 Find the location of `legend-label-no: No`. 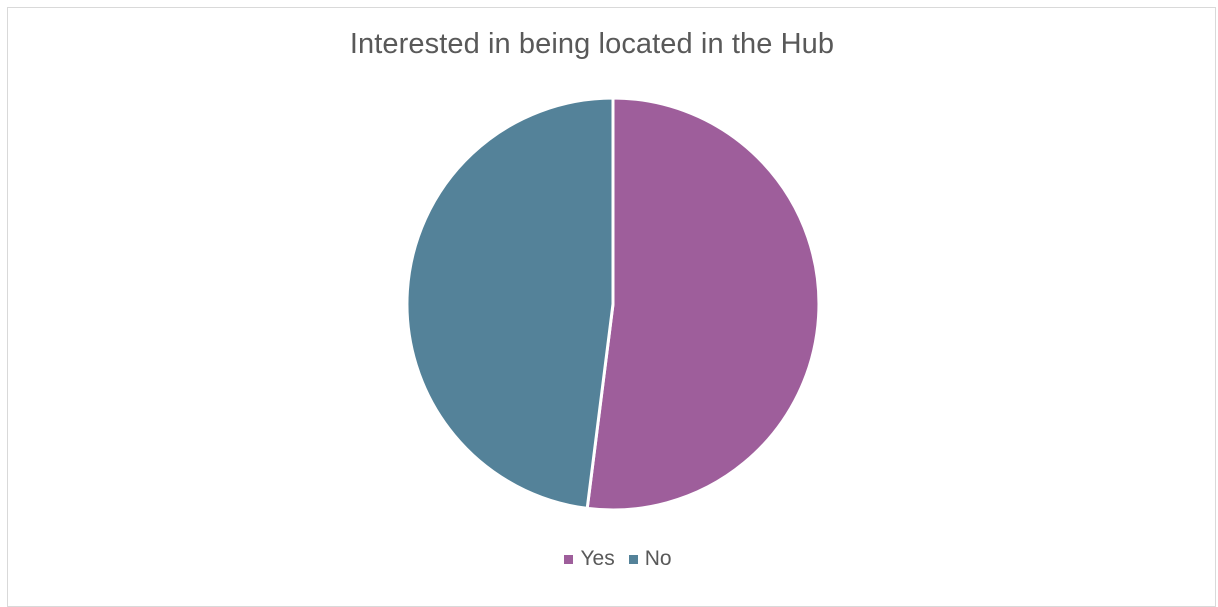

legend-label-no: No is located at coordinates (658, 558).